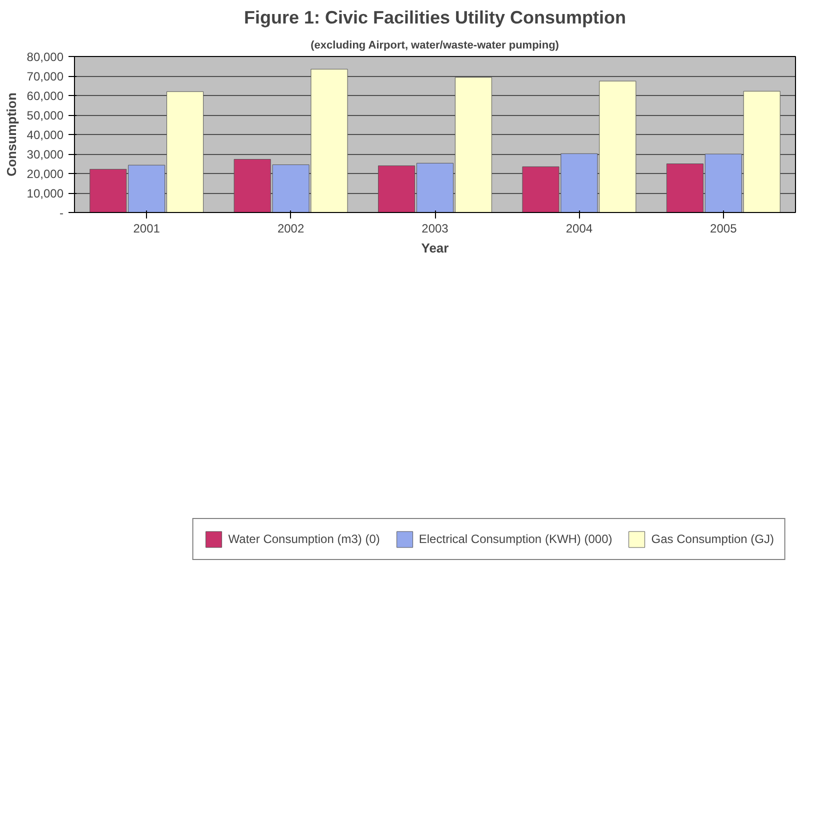  I want to click on x-tick-label: 2001, so click(146, 229).